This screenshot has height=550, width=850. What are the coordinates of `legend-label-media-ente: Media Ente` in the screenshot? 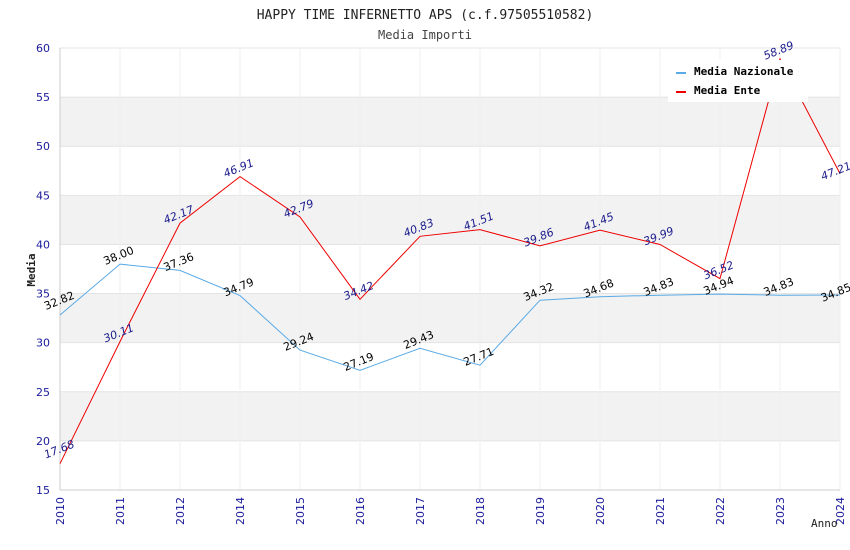 It's located at (727, 90).